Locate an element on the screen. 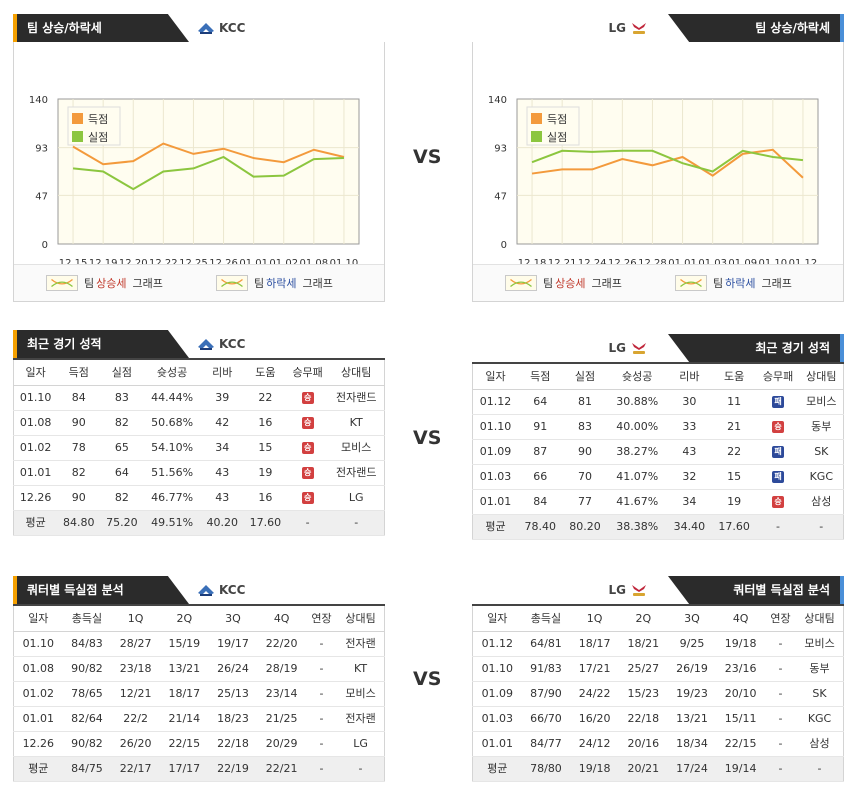 This screenshot has height=802, width=858. allowed-legend-swatch is located at coordinates (536, 136).